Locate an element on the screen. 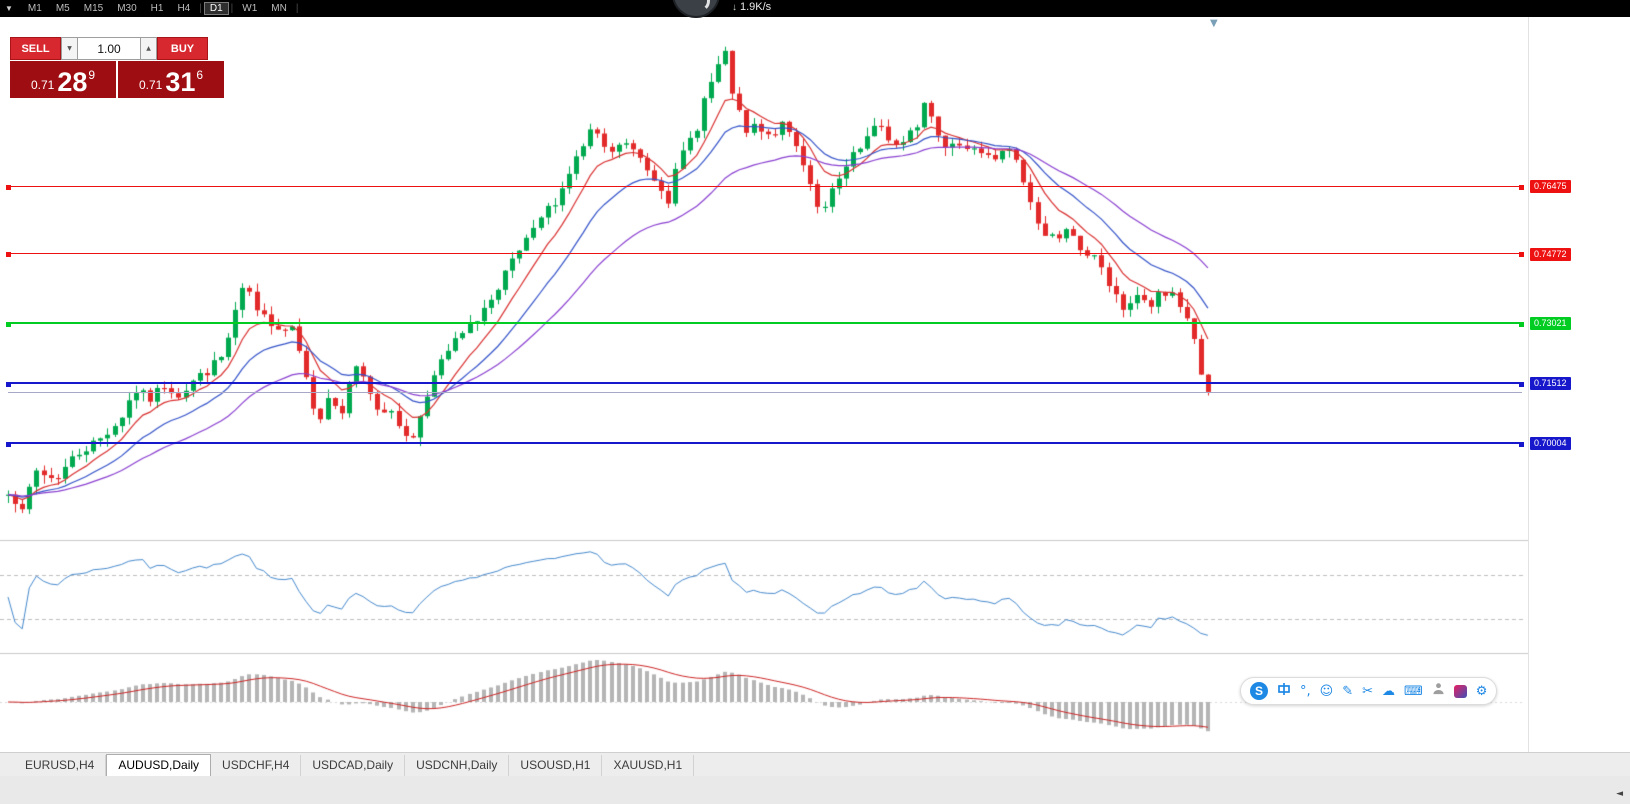 Image resolution: width=1630 pixels, height=804 pixels. chart-tab-audusd-daily: AUDUSD,Daily is located at coordinates (159, 765).